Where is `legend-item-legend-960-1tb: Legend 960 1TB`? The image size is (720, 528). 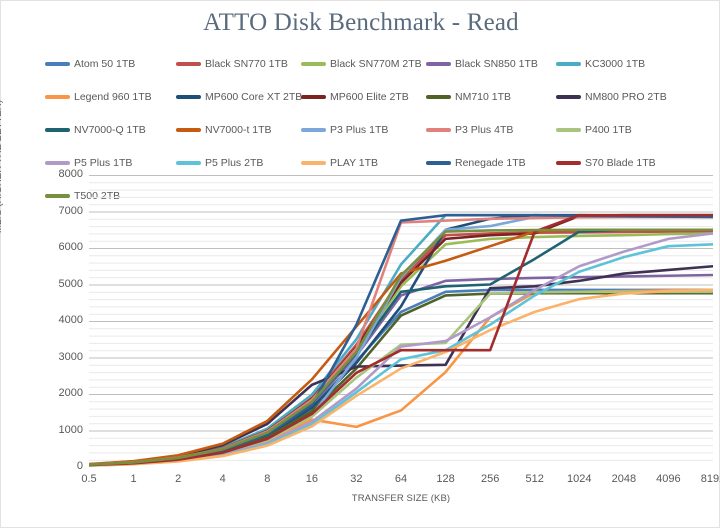
legend-item-legend-960-1tb: Legend 960 1TB is located at coordinates (98, 97).